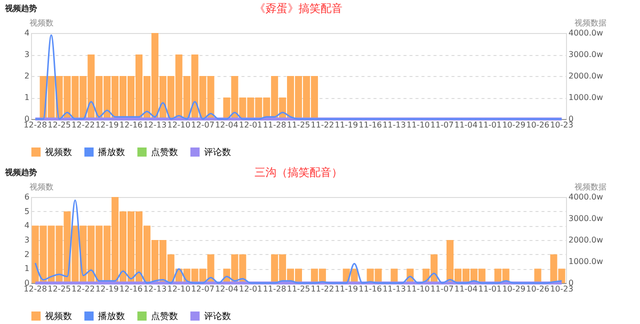  I want to click on chart-title: 三沟（搞笑配音）, so click(298, 172).